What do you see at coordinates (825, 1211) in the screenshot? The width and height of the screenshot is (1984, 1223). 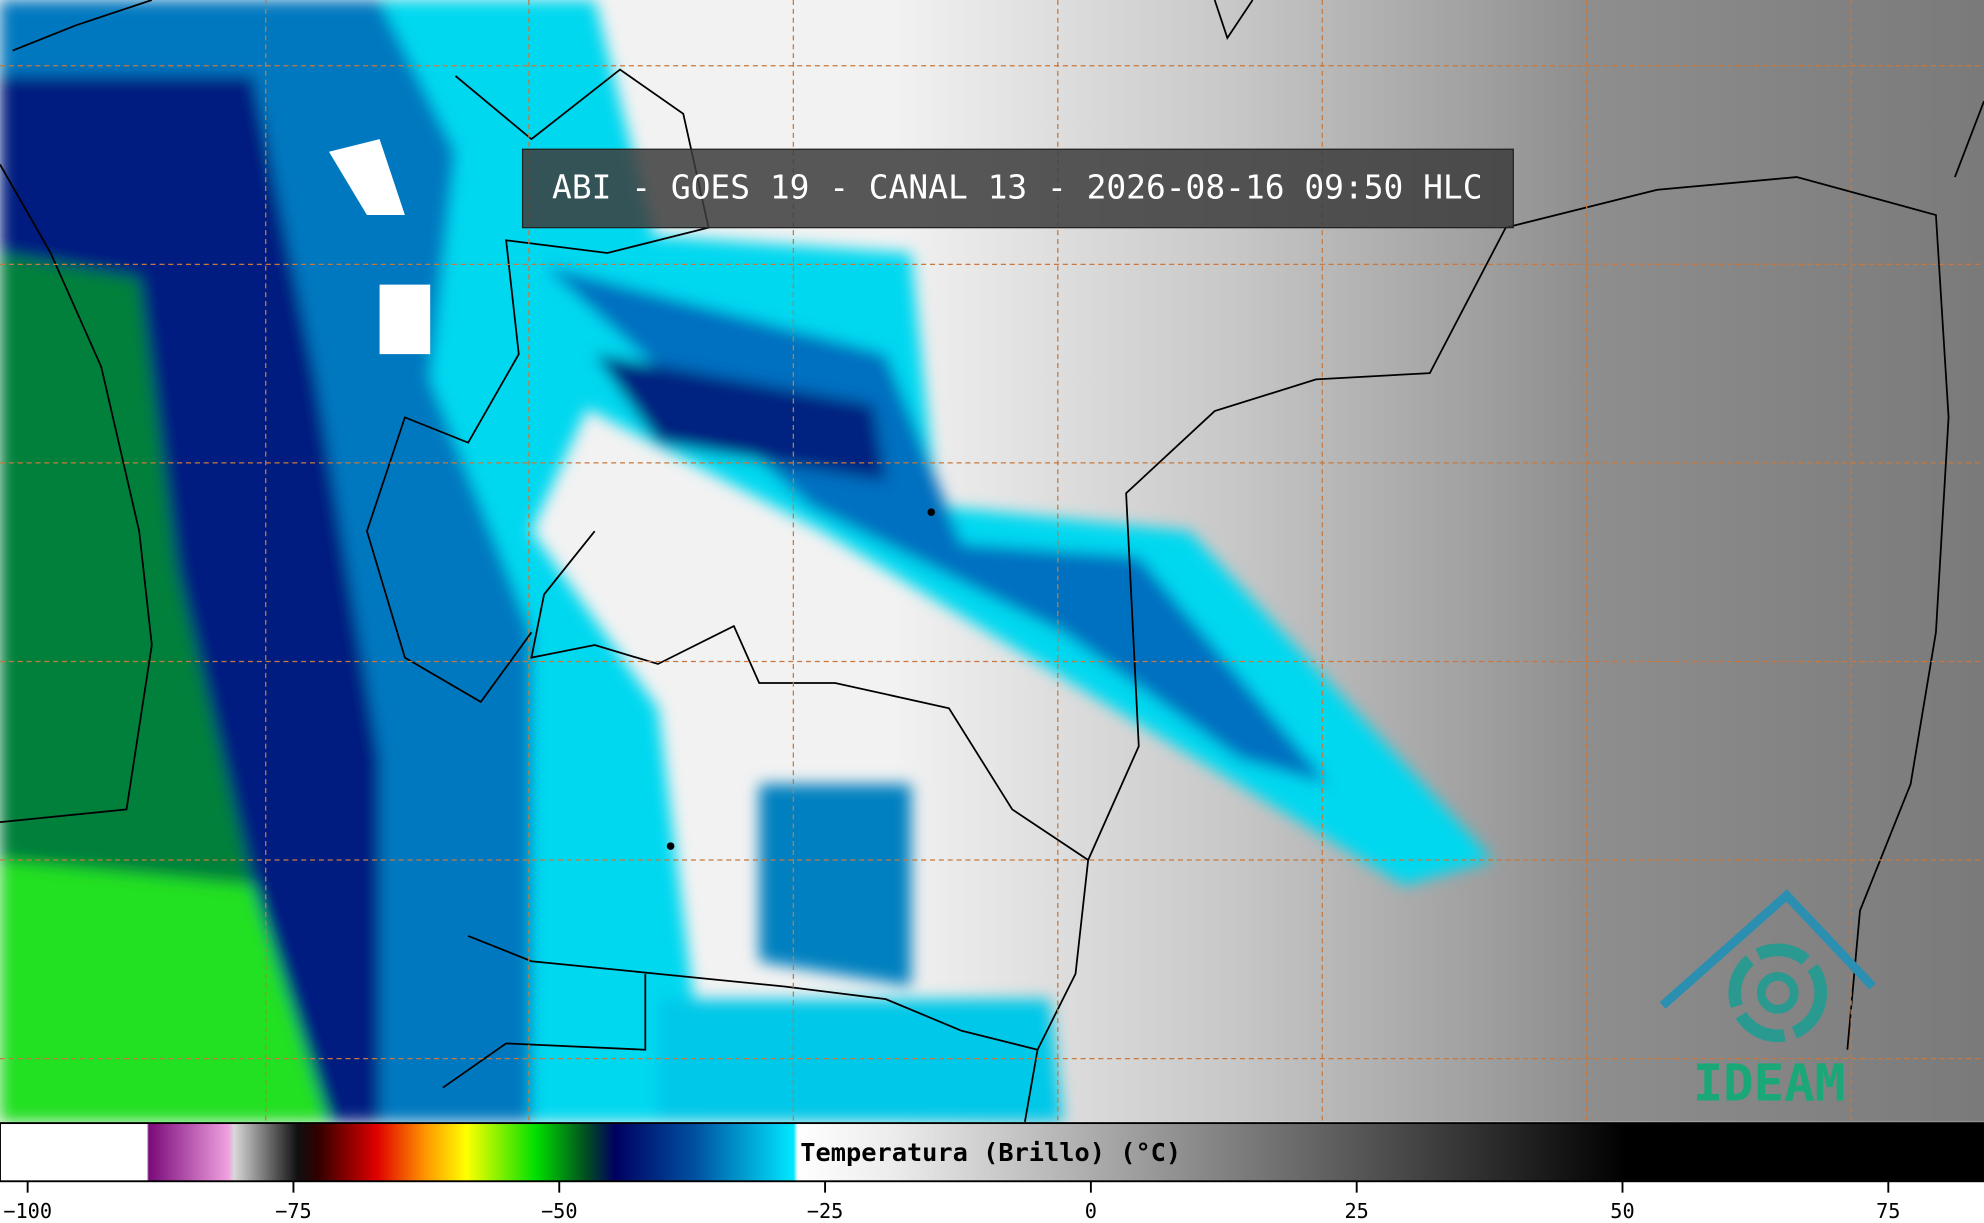 I see `tick-label: −25` at bounding box center [825, 1211].